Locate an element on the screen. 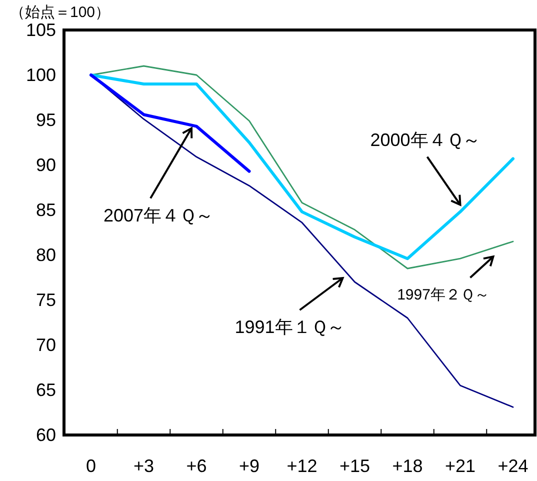 This screenshot has width=537, height=481. x-tick-label: +18 is located at coordinates (407, 466).